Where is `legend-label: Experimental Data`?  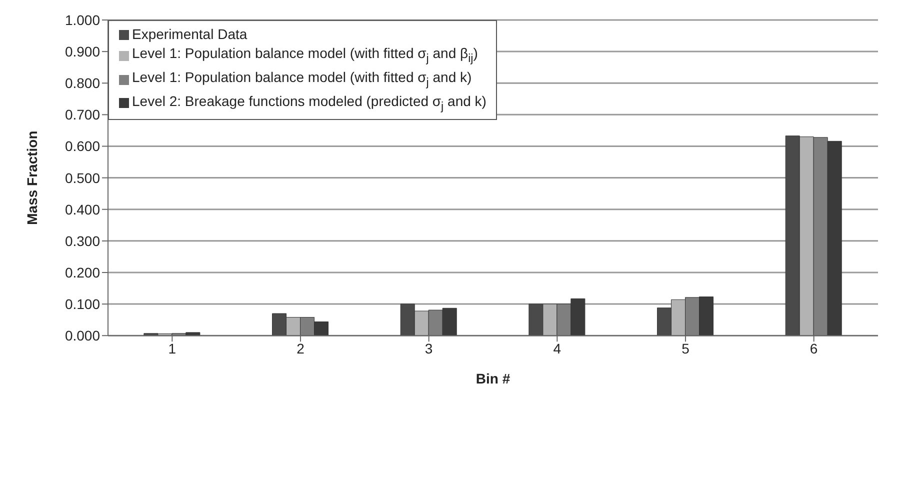
legend-label: Experimental Data is located at coordinates (190, 34).